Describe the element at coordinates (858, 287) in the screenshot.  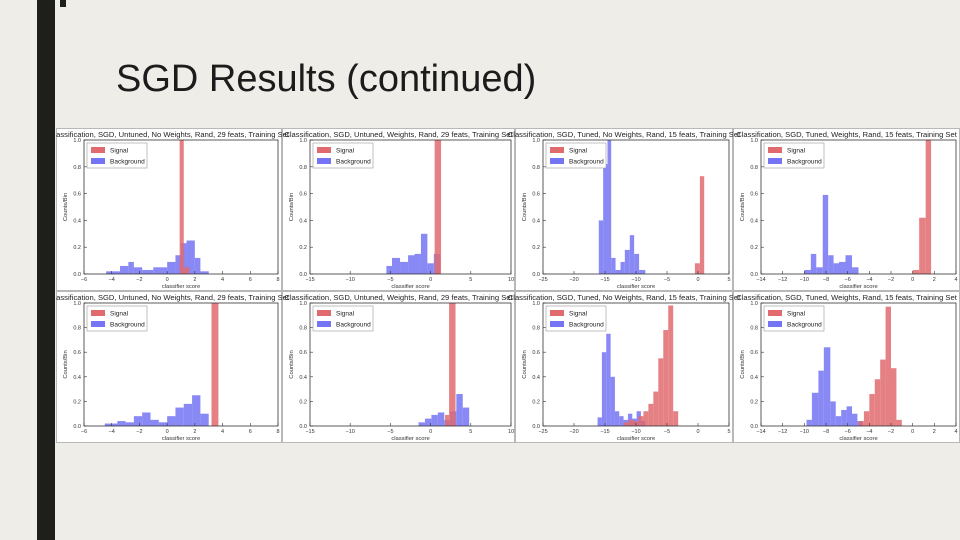
I see `x-axis-label: classifier score` at that location.